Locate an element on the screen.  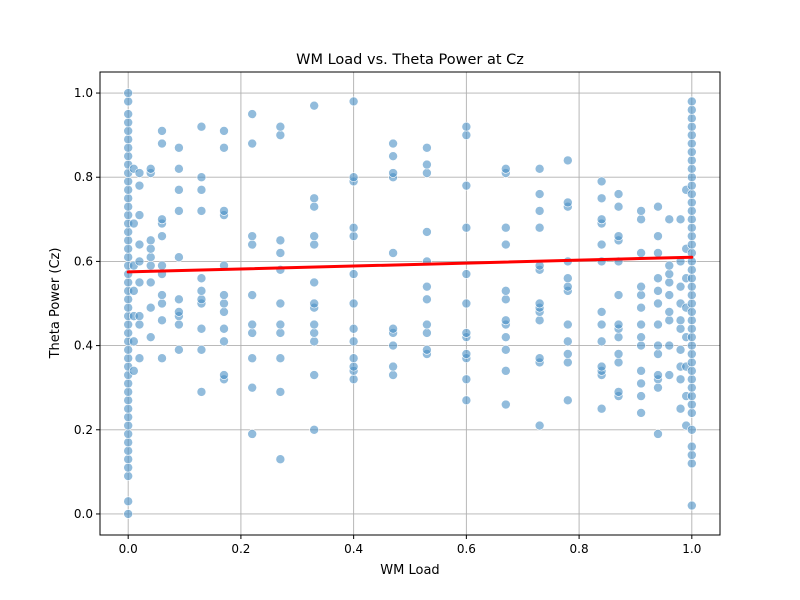
y-tick-label: 0.4 is located at coordinates (83, 346).